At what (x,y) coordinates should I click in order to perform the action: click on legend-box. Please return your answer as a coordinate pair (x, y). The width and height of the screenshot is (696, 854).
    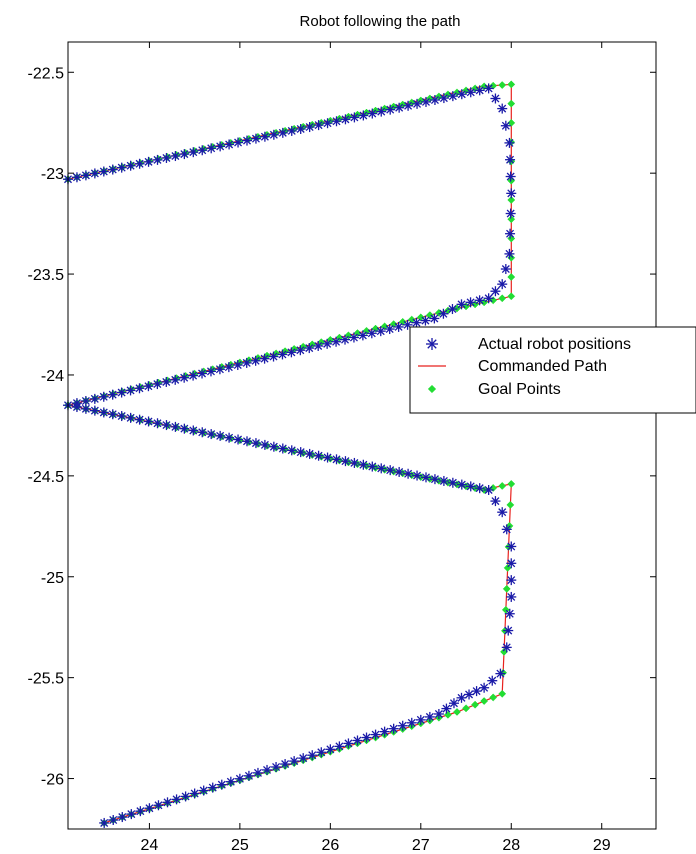
    Looking at the image, I should click on (552, 370).